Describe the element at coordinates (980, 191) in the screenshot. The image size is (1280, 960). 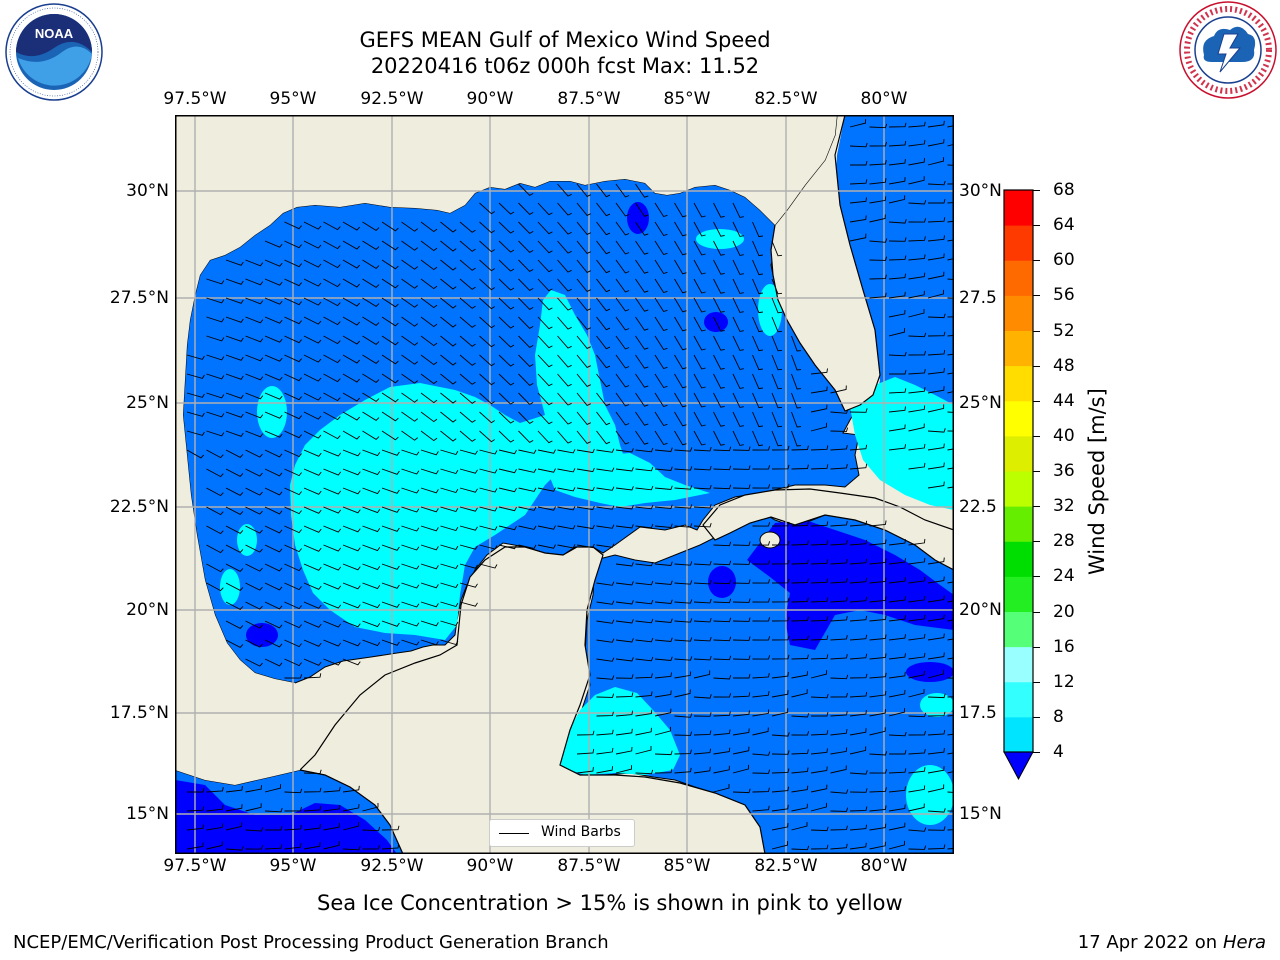
I see `lat-tick-right: 30°N` at that location.